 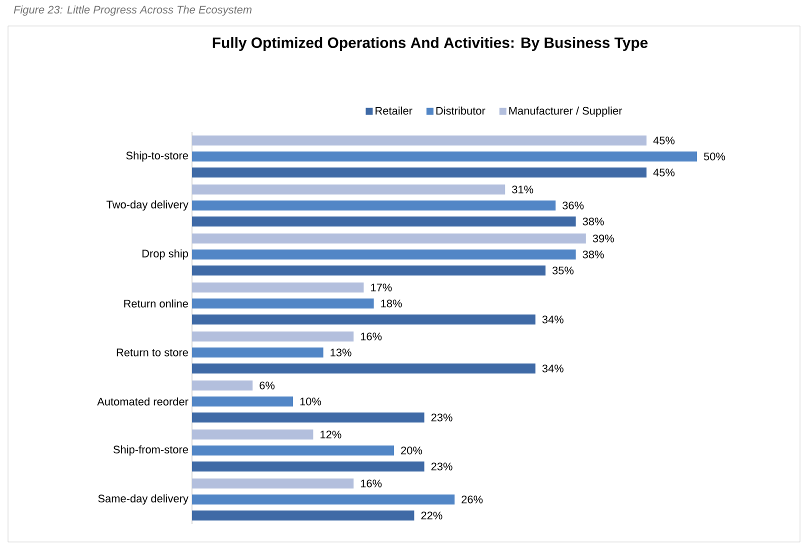 What do you see at coordinates (715, 156) in the screenshot?
I see `data-label: 50%` at bounding box center [715, 156].